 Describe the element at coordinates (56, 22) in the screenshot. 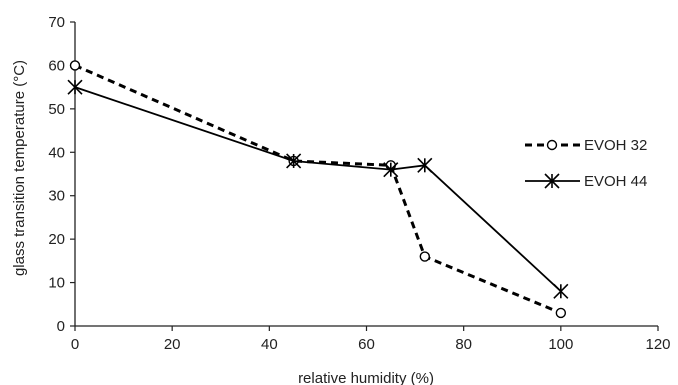

I see `y-tick-label: 70` at that location.